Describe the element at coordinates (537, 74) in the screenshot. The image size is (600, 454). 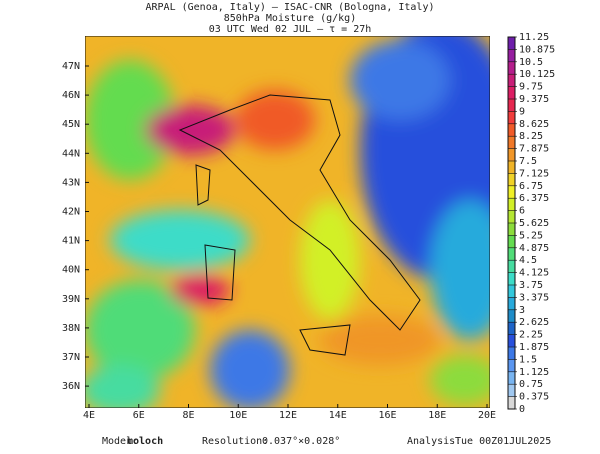
I see `colorbar-label: 10.125` at that location.